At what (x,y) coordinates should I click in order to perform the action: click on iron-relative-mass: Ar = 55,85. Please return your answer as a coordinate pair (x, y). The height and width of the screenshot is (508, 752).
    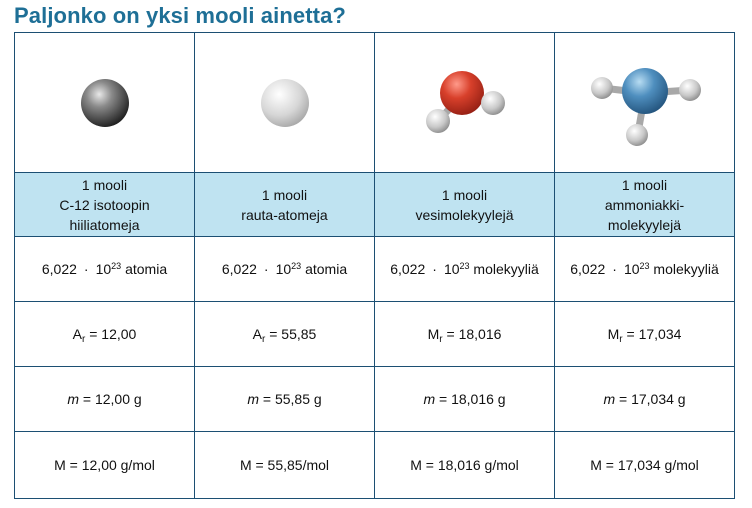
    Looking at the image, I should click on (284, 334).